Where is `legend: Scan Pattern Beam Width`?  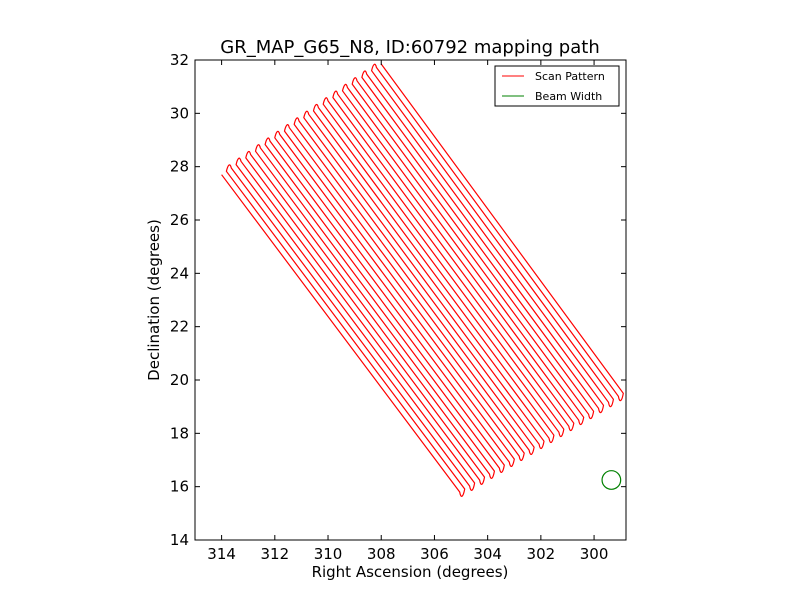
legend: Scan Pattern Beam Width is located at coordinates (557, 86).